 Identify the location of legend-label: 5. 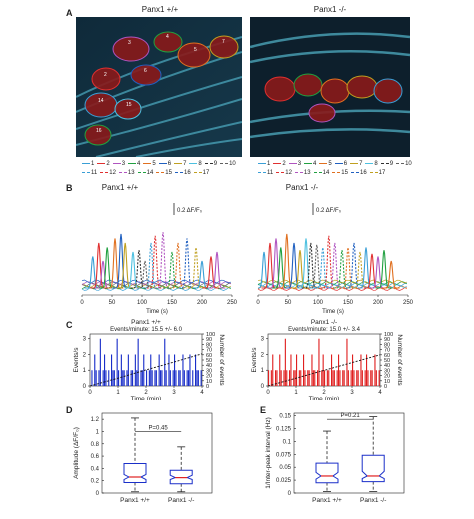
(154, 164).